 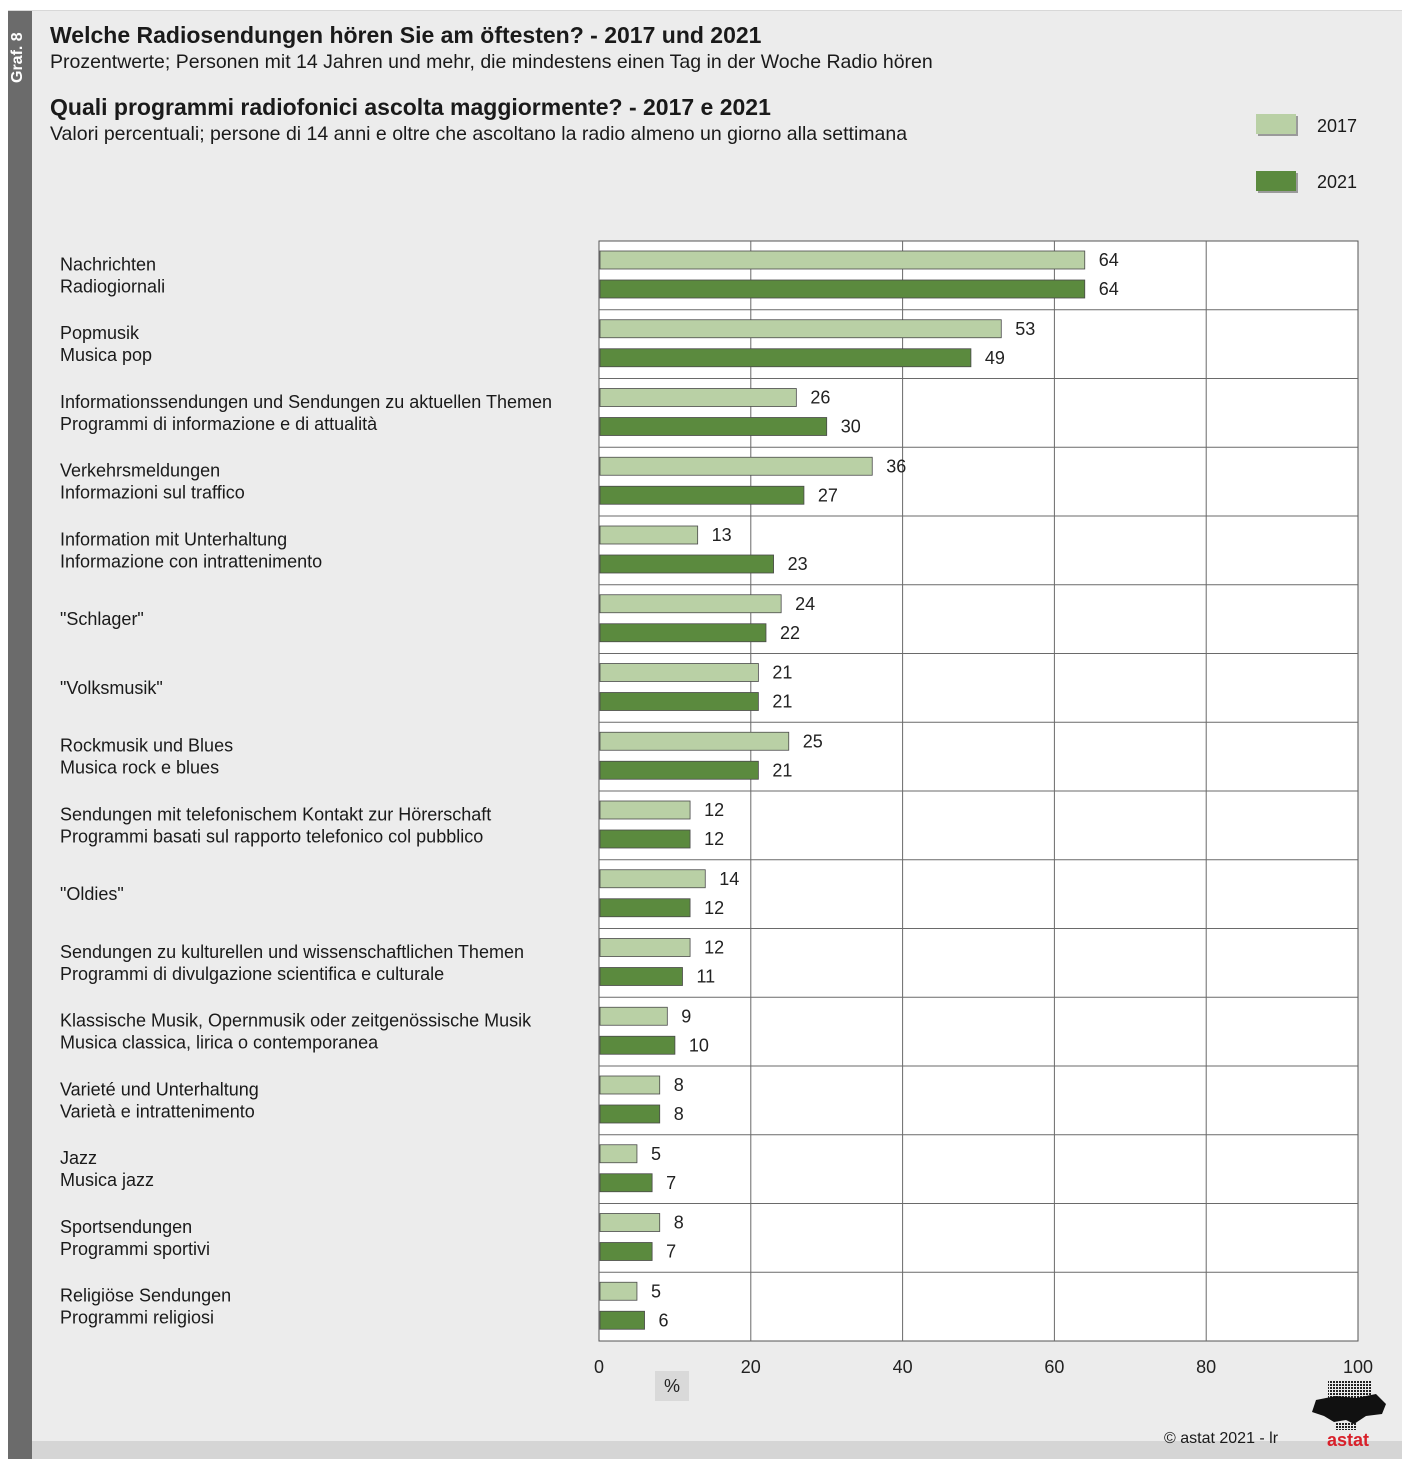 What do you see at coordinates (1276, 181) in the screenshot?
I see `legend-swatch-2021` at bounding box center [1276, 181].